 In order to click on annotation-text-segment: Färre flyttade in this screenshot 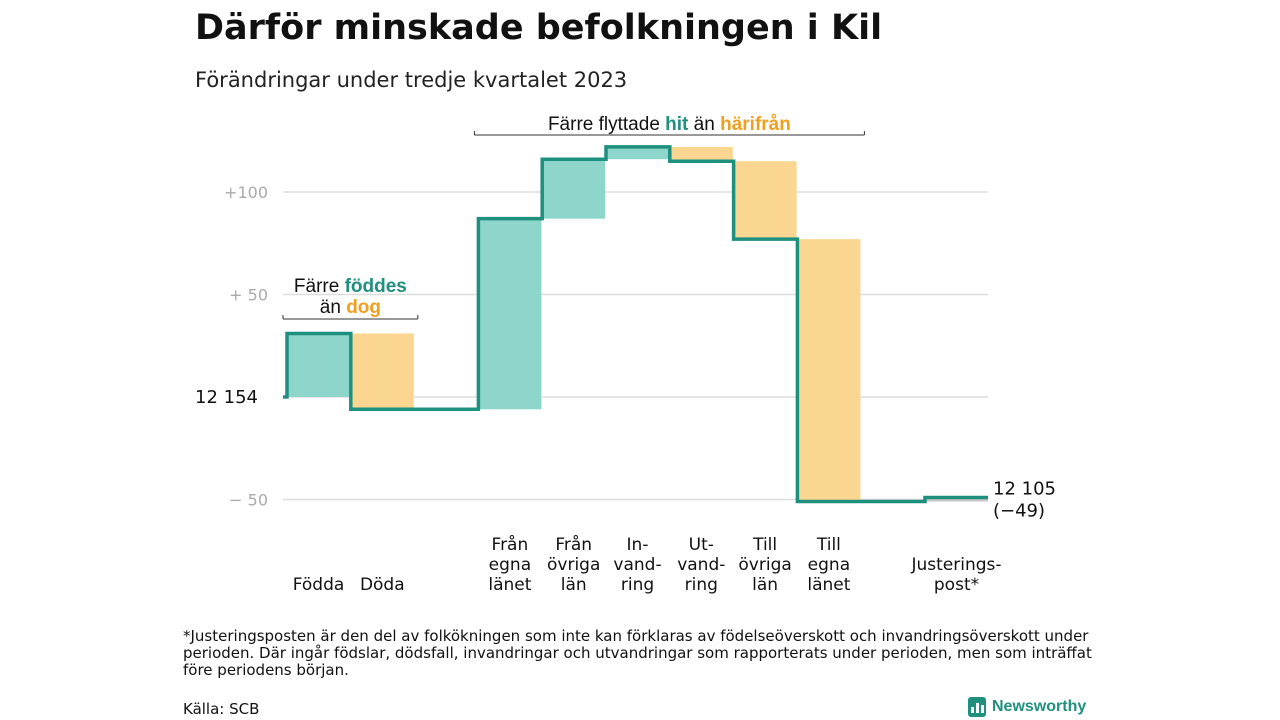, I will do `click(606, 124)`.